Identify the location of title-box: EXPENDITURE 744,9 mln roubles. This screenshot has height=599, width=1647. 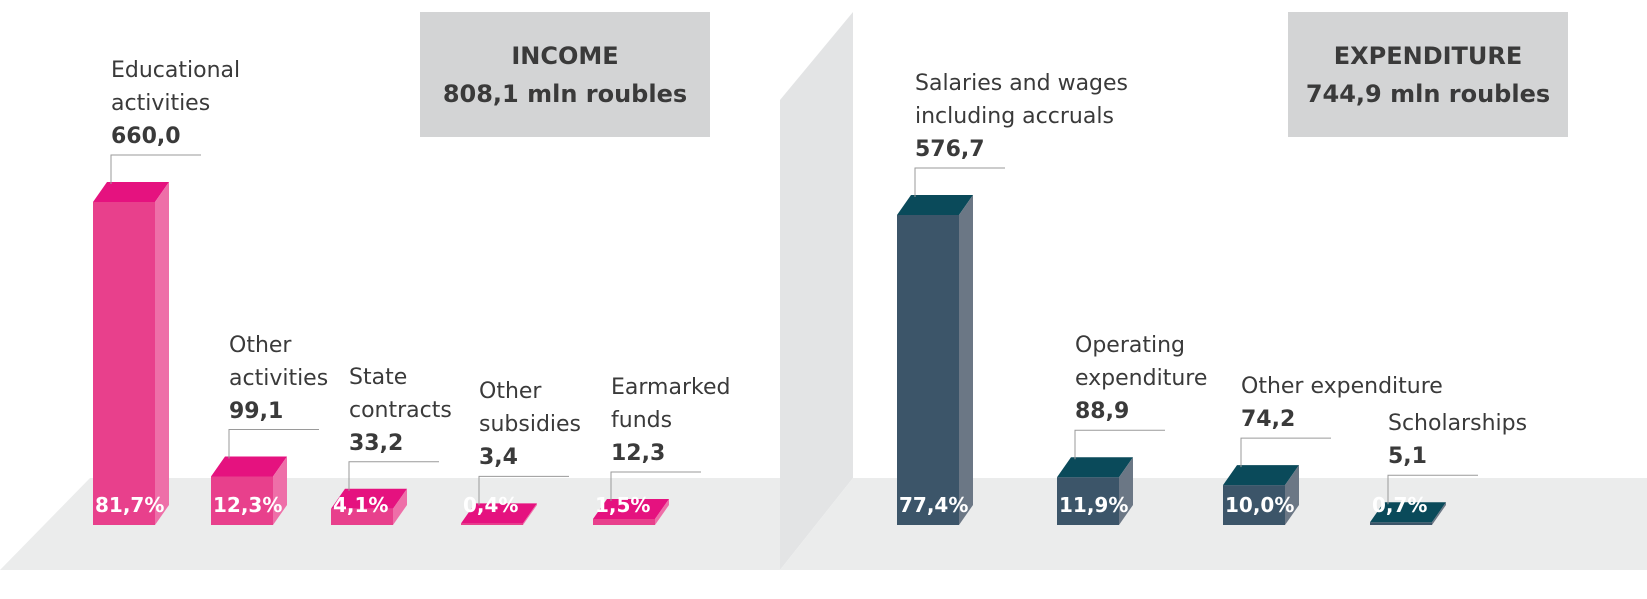
(1428, 74).